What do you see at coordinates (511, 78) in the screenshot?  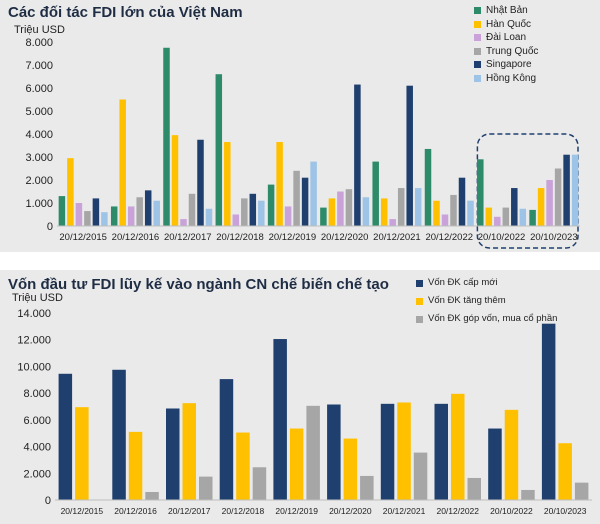 I see `legend-label: Hồng Kông` at bounding box center [511, 78].